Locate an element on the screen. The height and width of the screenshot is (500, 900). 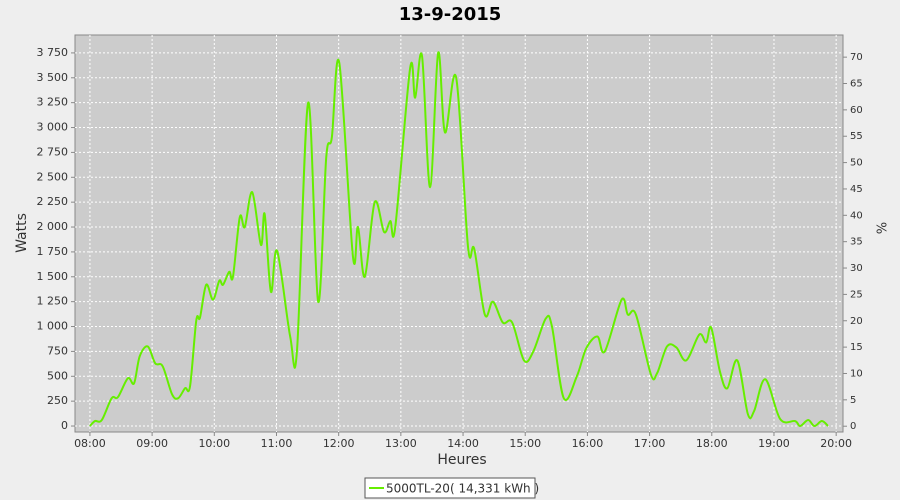
y-tick-label: 2 000 is located at coordinates (53, 226).